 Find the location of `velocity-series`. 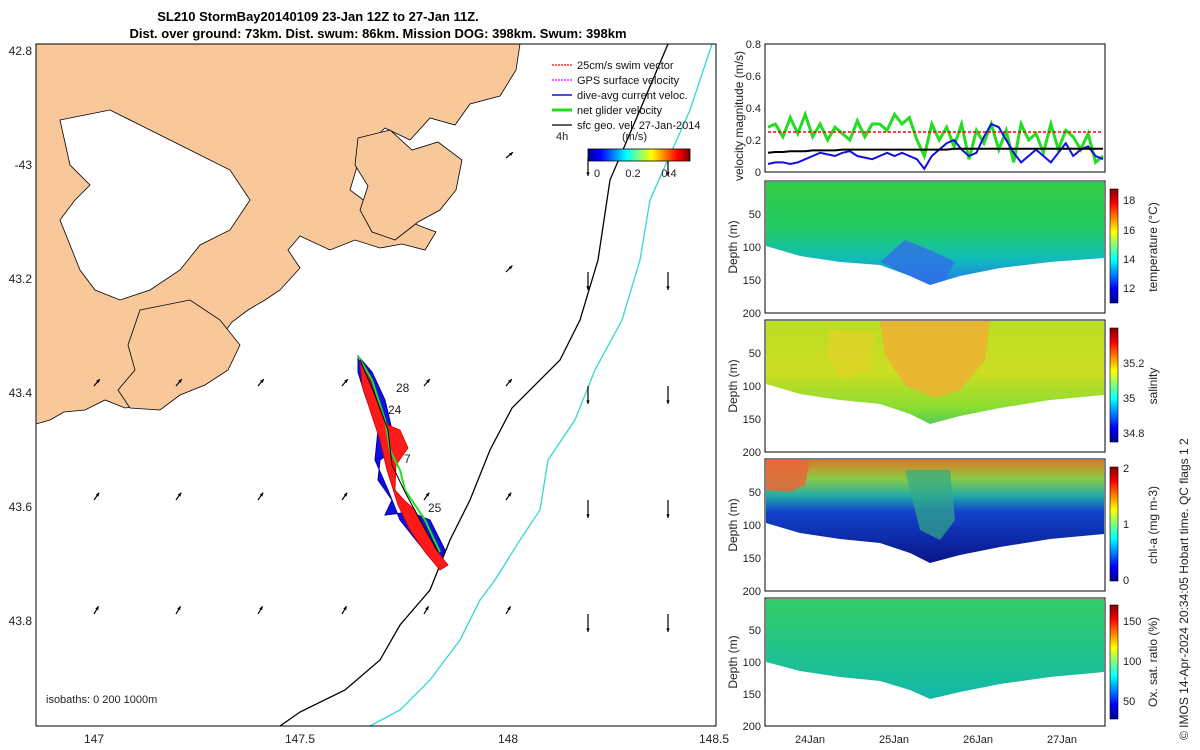

velocity-series is located at coordinates (935, 140).